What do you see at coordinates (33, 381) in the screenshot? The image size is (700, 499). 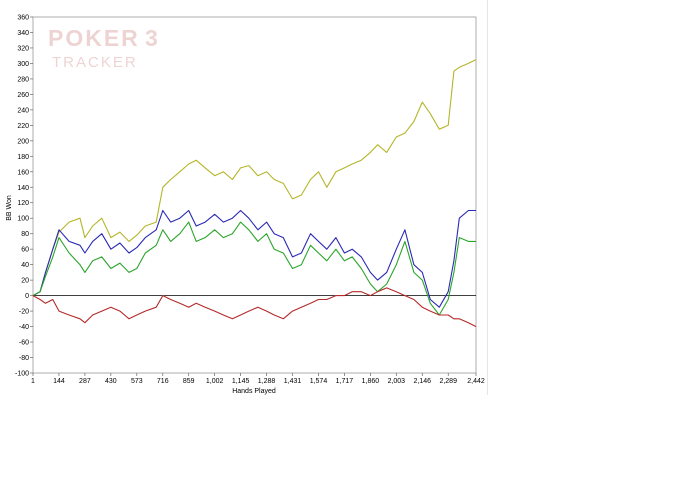 I see `x-tick-label: 1` at bounding box center [33, 381].